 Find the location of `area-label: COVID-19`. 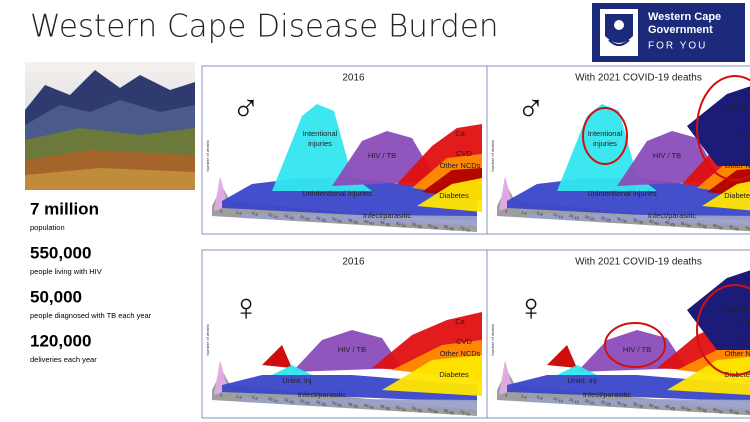

area-label: COVID-19 is located at coordinates (737, 107).